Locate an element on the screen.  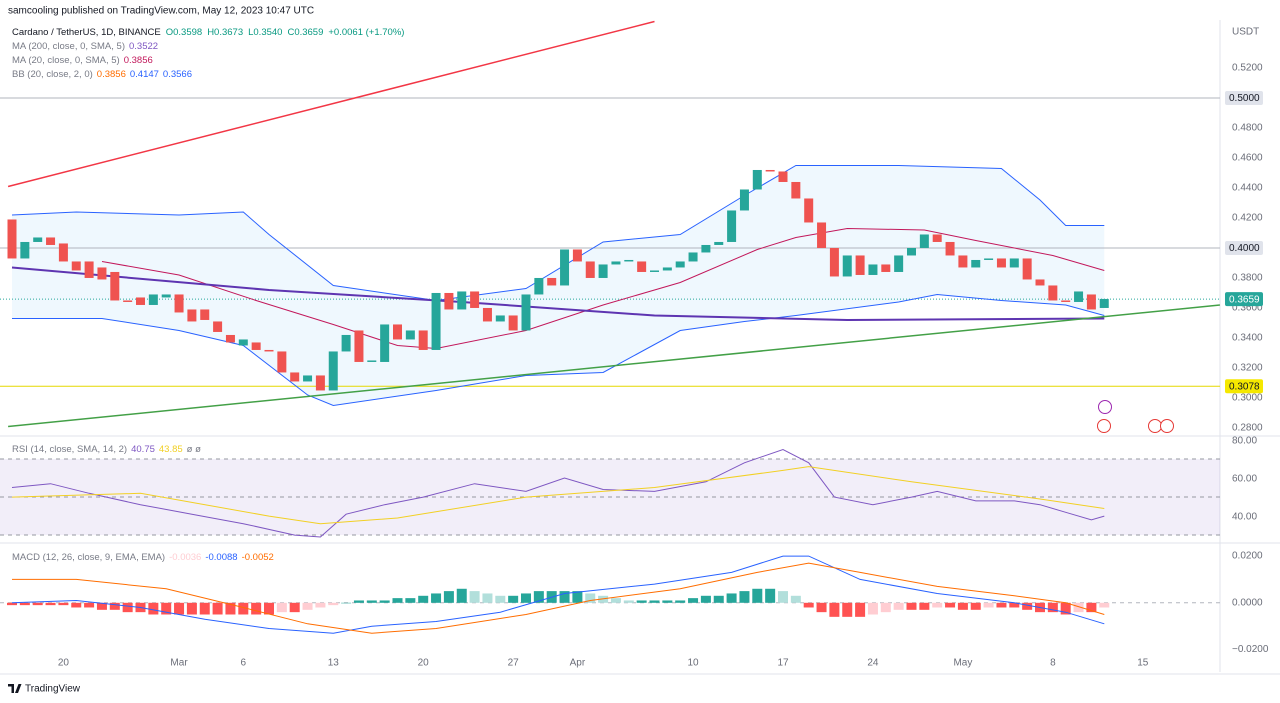
legend-text: -0.0052 is located at coordinates (258, 557).